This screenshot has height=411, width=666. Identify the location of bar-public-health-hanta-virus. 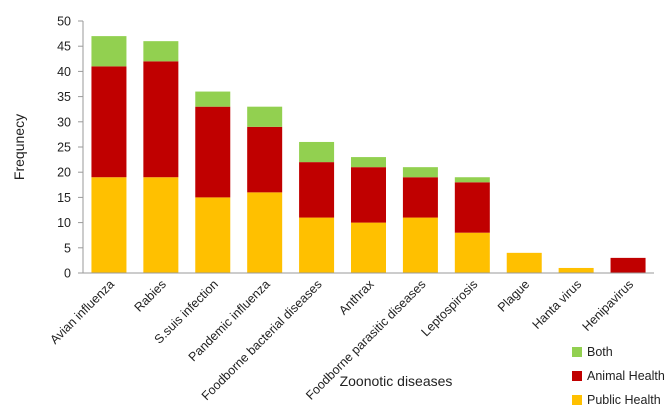
(576, 270).